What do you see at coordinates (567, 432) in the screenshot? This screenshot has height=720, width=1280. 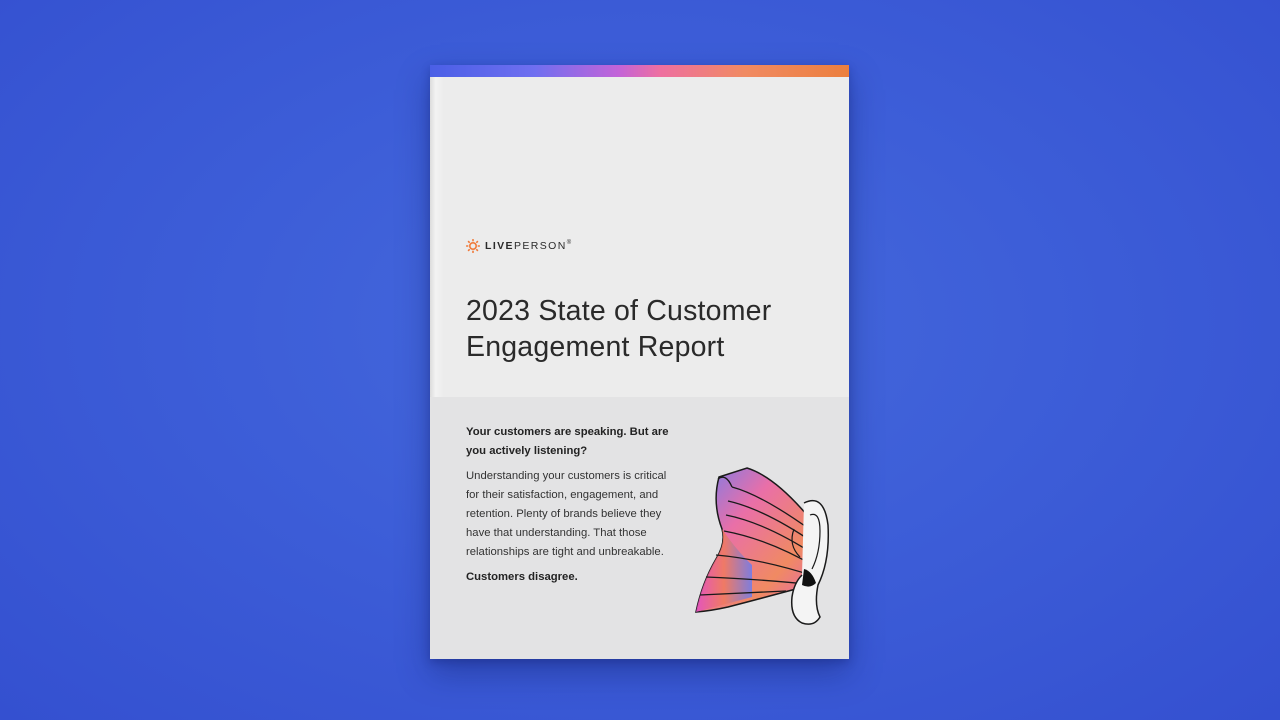 I see `lead-line: Your customers are speaking. But are` at bounding box center [567, 432].